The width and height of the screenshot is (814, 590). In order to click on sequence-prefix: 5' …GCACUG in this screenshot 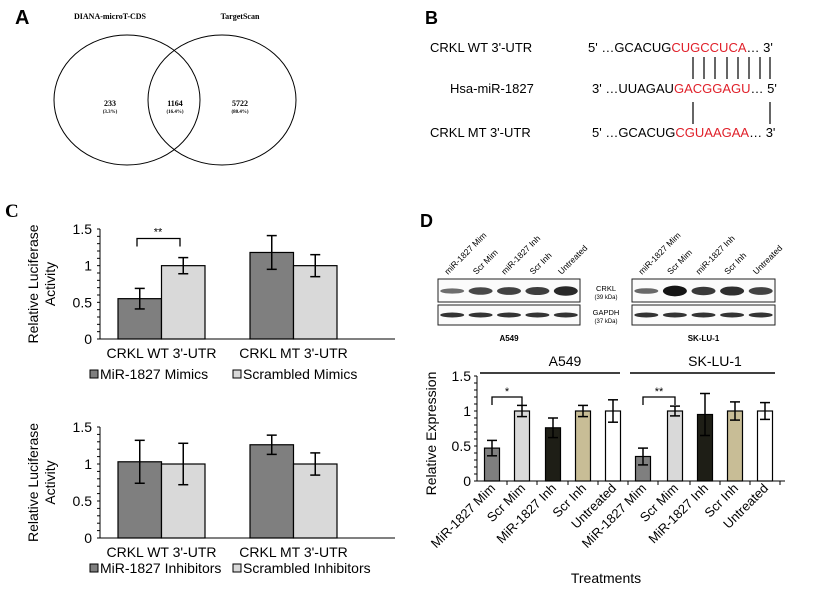, I will do `click(629, 47)`.